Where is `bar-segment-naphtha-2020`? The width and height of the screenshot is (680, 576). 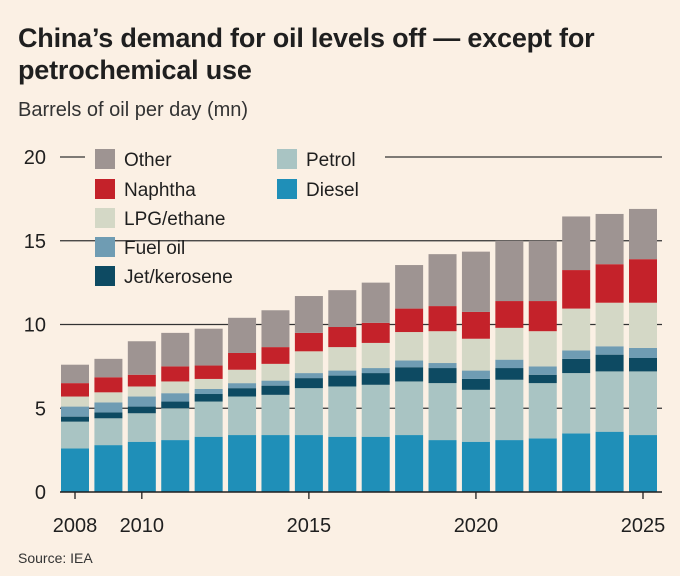 bar-segment-naphtha-2020 is located at coordinates (475, 325).